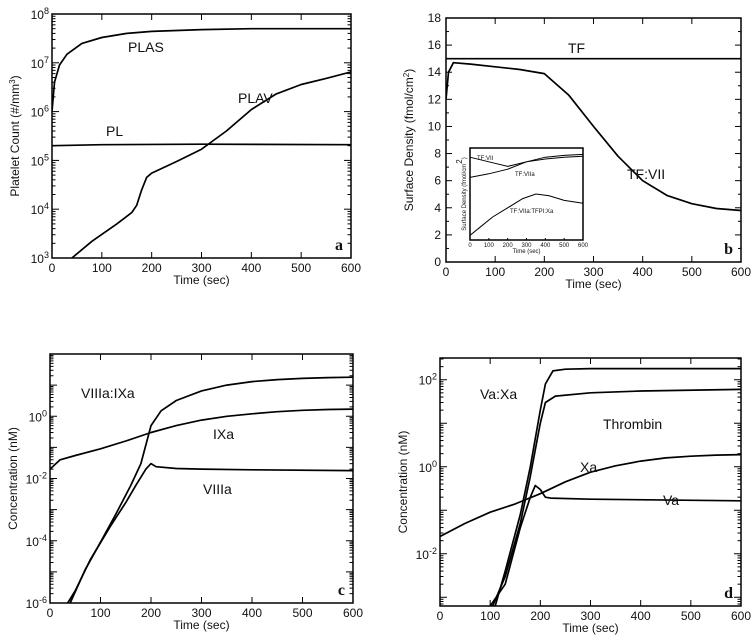  I want to click on series-label: TF, so click(576, 48).